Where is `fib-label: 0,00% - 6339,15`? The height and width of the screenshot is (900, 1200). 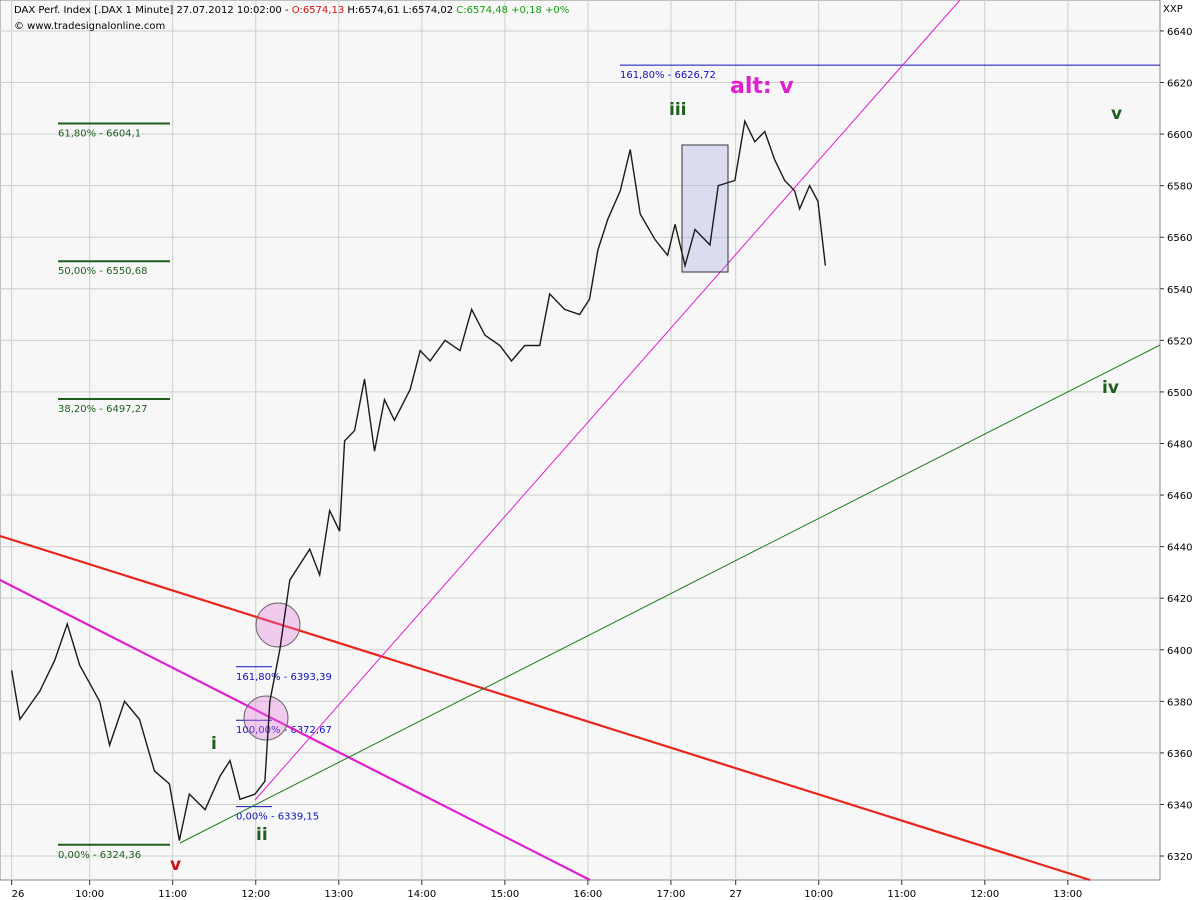 fib-label: 0,00% - 6339,15 is located at coordinates (277, 817).